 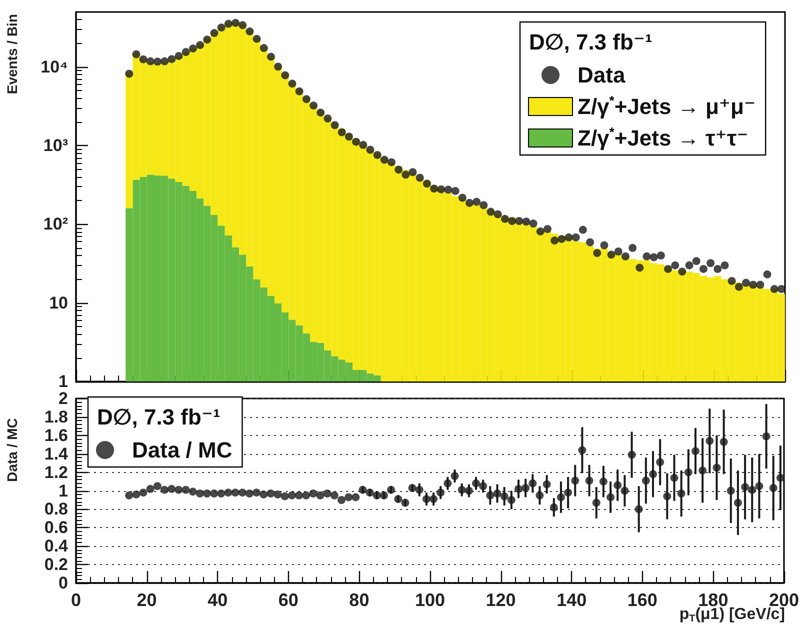 What do you see at coordinates (501, 600) in the screenshot?
I see `x-tick-label: 120` at bounding box center [501, 600].